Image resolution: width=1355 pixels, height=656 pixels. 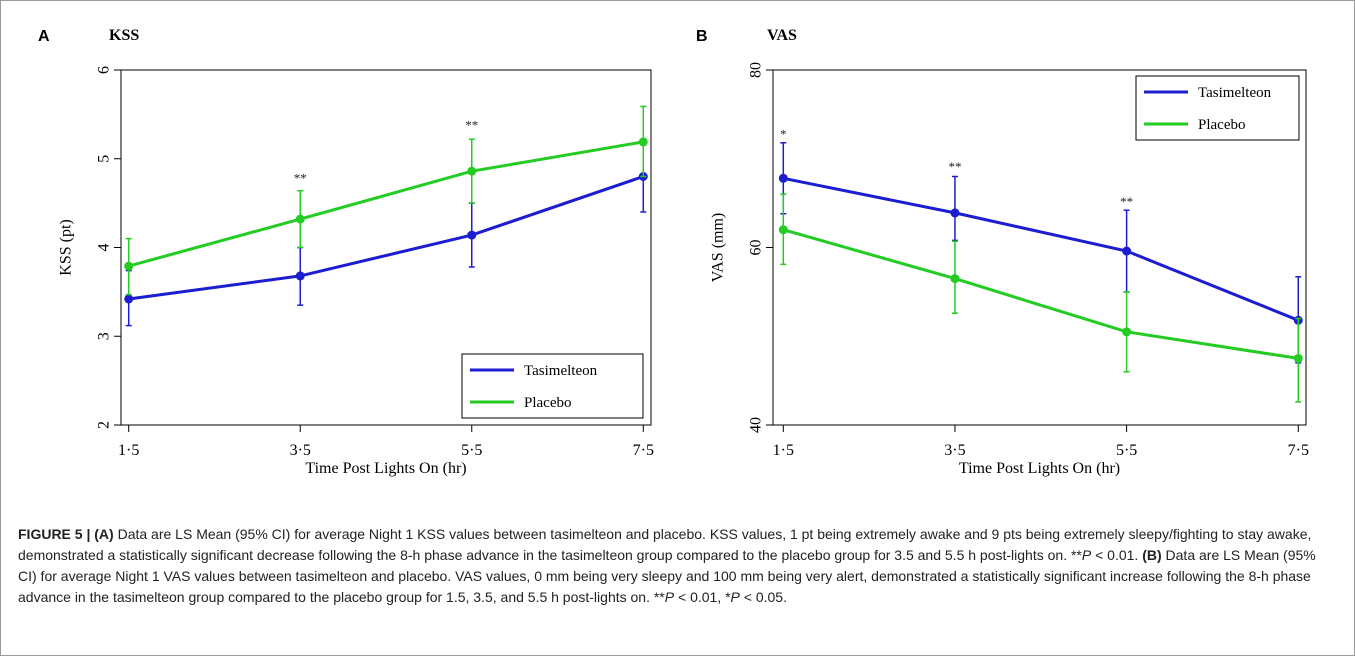 I want to click on caption-p-symbol-b1: P, so click(x=669, y=597).